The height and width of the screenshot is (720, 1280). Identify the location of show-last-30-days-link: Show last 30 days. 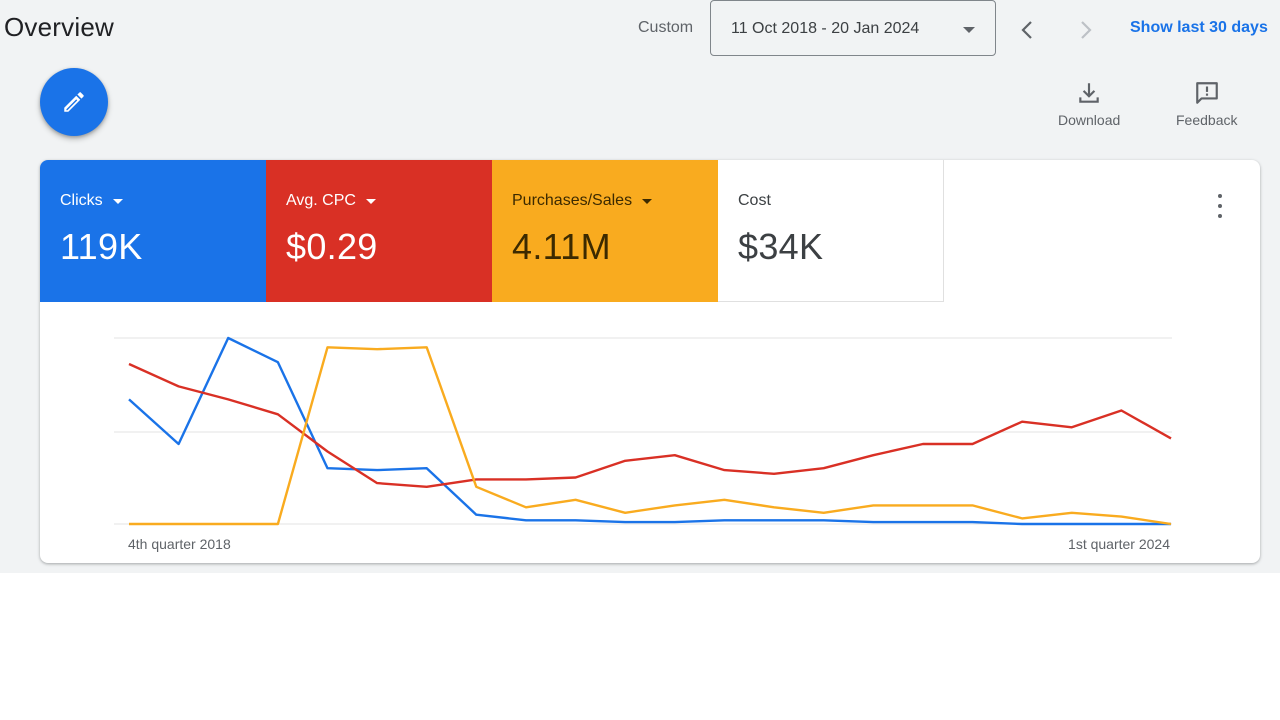
(1199, 27).